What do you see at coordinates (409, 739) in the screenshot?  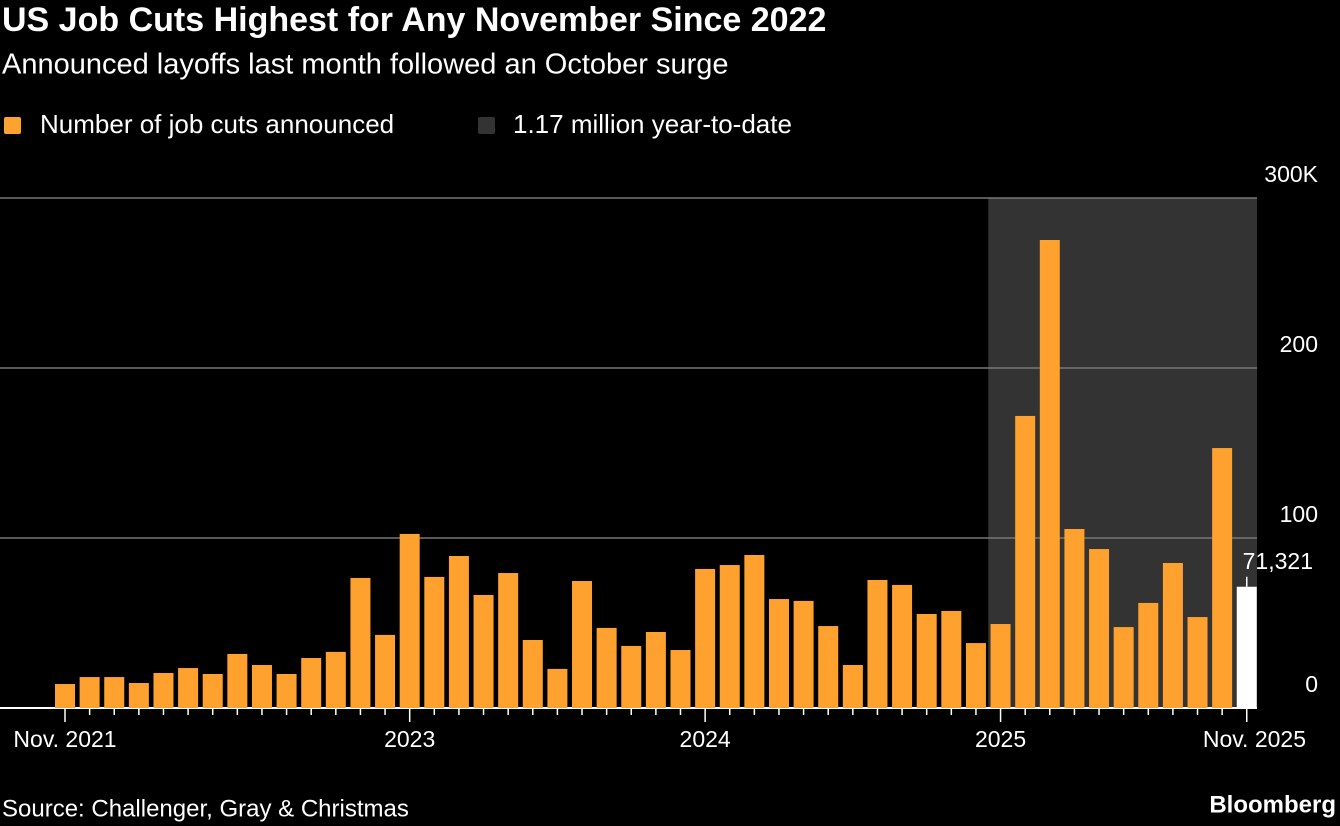 I see `x-tick-label: 2023` at bounding box center [409, 739].